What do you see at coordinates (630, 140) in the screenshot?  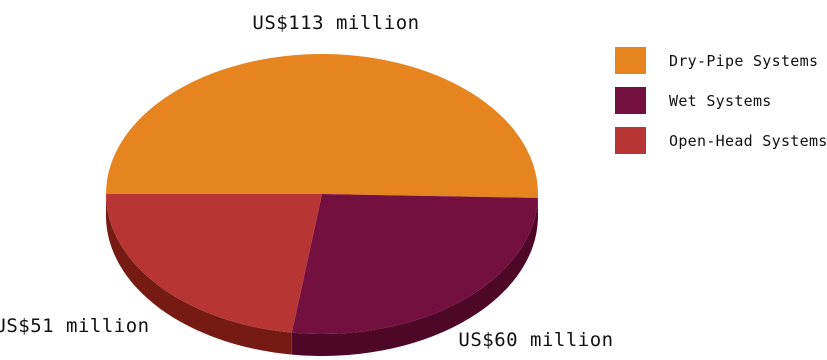 I see `legend-swatch-open-head` at bounding box center [630, 140].